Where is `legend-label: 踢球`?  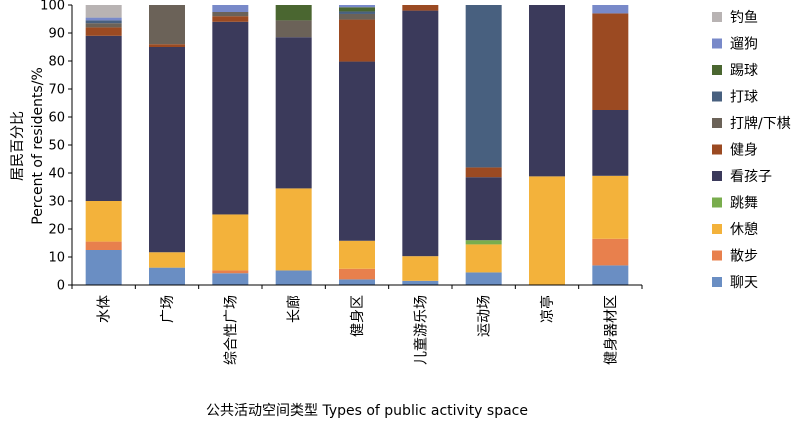 legend-label: 踢球 is located at coordinates (744, 71).